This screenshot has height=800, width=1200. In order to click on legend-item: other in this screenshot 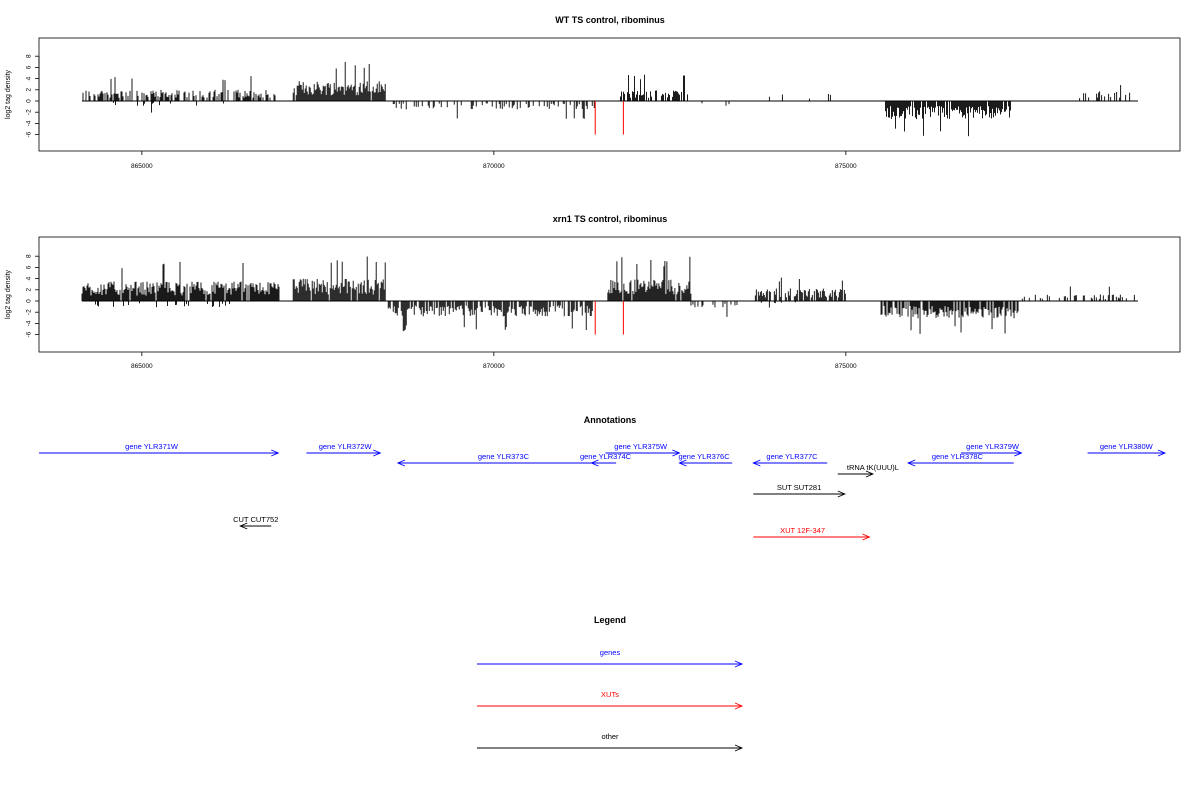, I will do `click(610, 742)`.